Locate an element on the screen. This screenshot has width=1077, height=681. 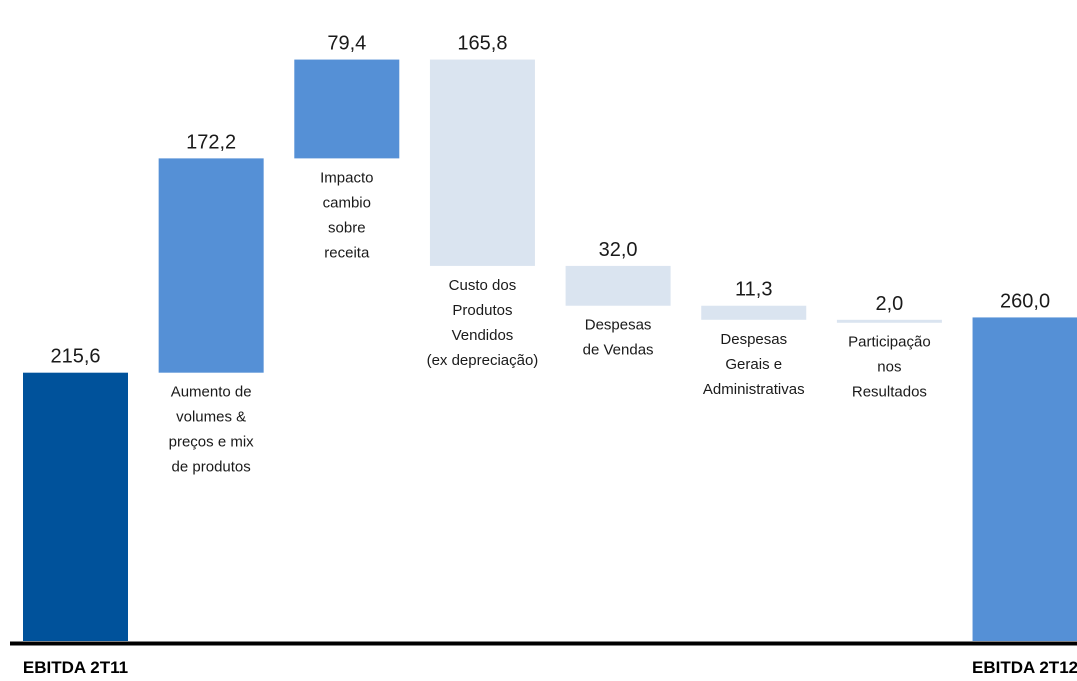
category-label-3-line-1: Produtos is located at coordinates (482, 310).